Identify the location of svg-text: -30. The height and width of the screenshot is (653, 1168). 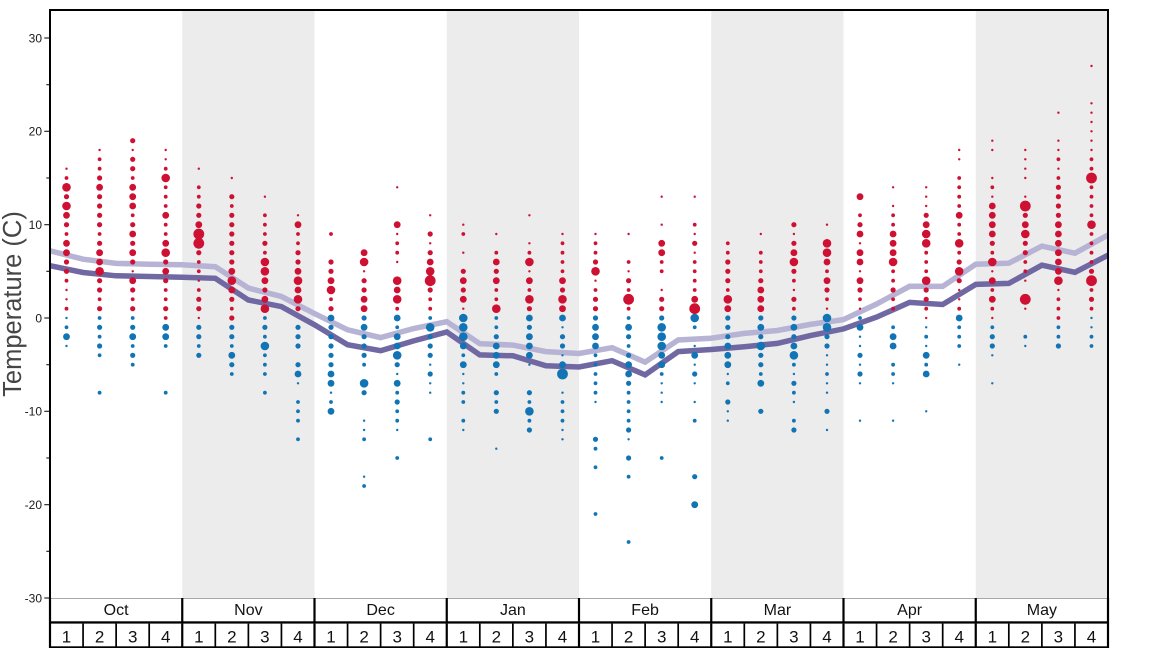
(34, 598).